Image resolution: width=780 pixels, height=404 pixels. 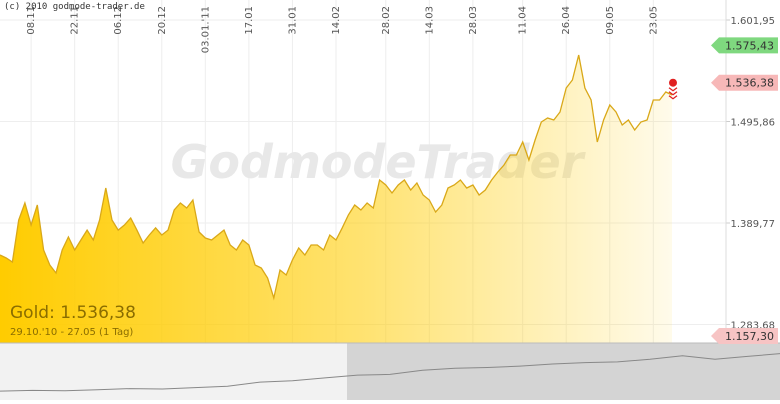 What do you see at coordinates (292, 20) in the screenshot?
I see `x-tick-label: 31.01` at bounding box center [292, 20].